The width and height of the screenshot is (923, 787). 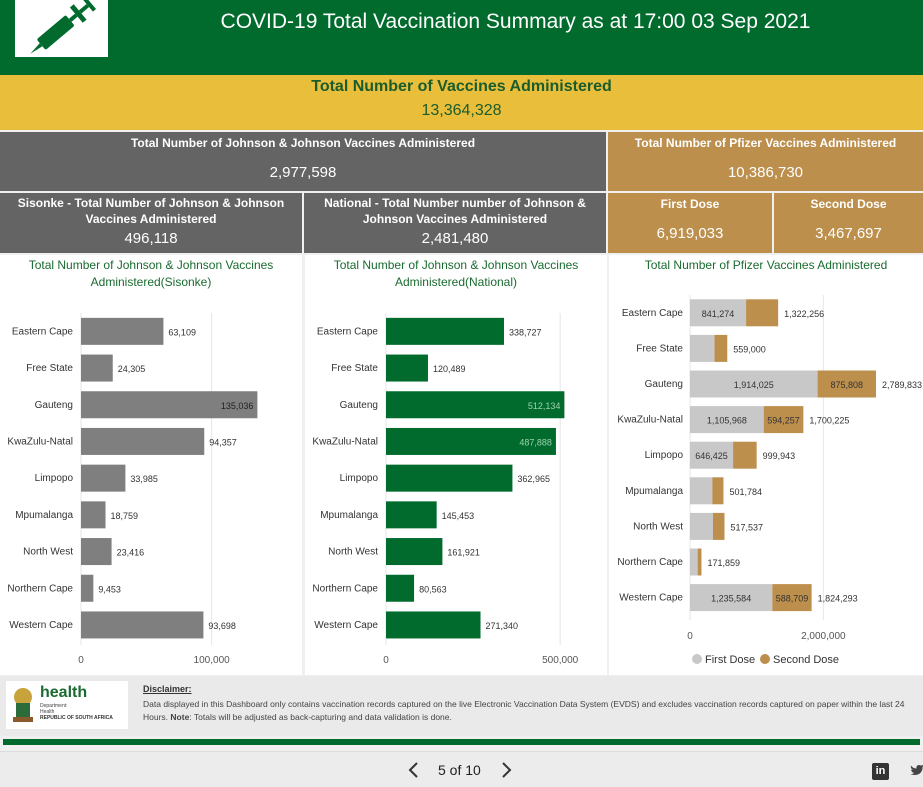 I want to click on x-tick-label: 500,000, so click(x=560, y=660).